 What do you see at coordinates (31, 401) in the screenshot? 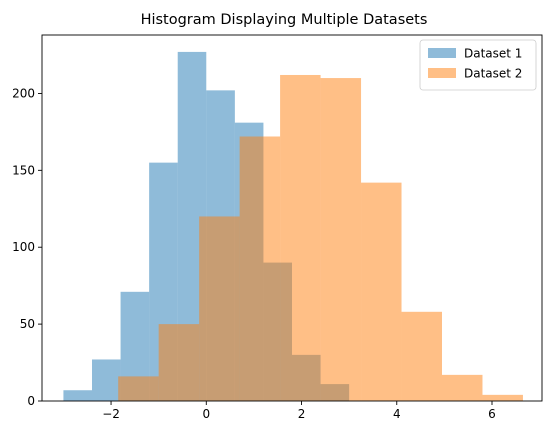
I see `y-tick-label: 0` at bounding box center [31, 401].